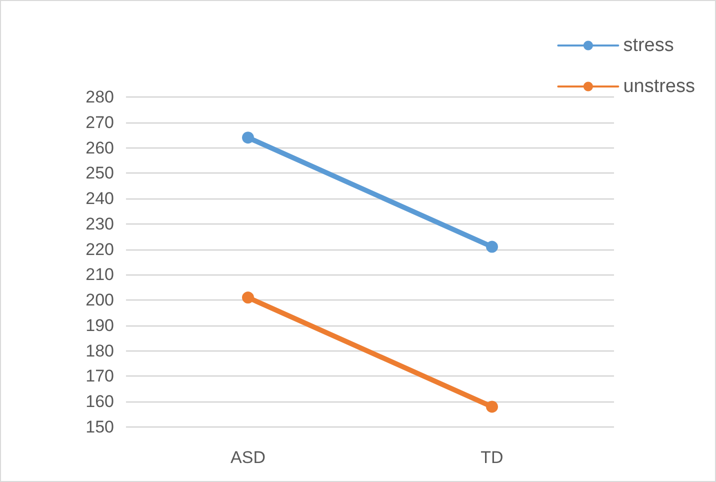 This screenshot has height=482, width=716. What do you see at coordinates (100, 198) in the screenshot?
I see `y-tick-label: 240` at bounding box center [100, 198].